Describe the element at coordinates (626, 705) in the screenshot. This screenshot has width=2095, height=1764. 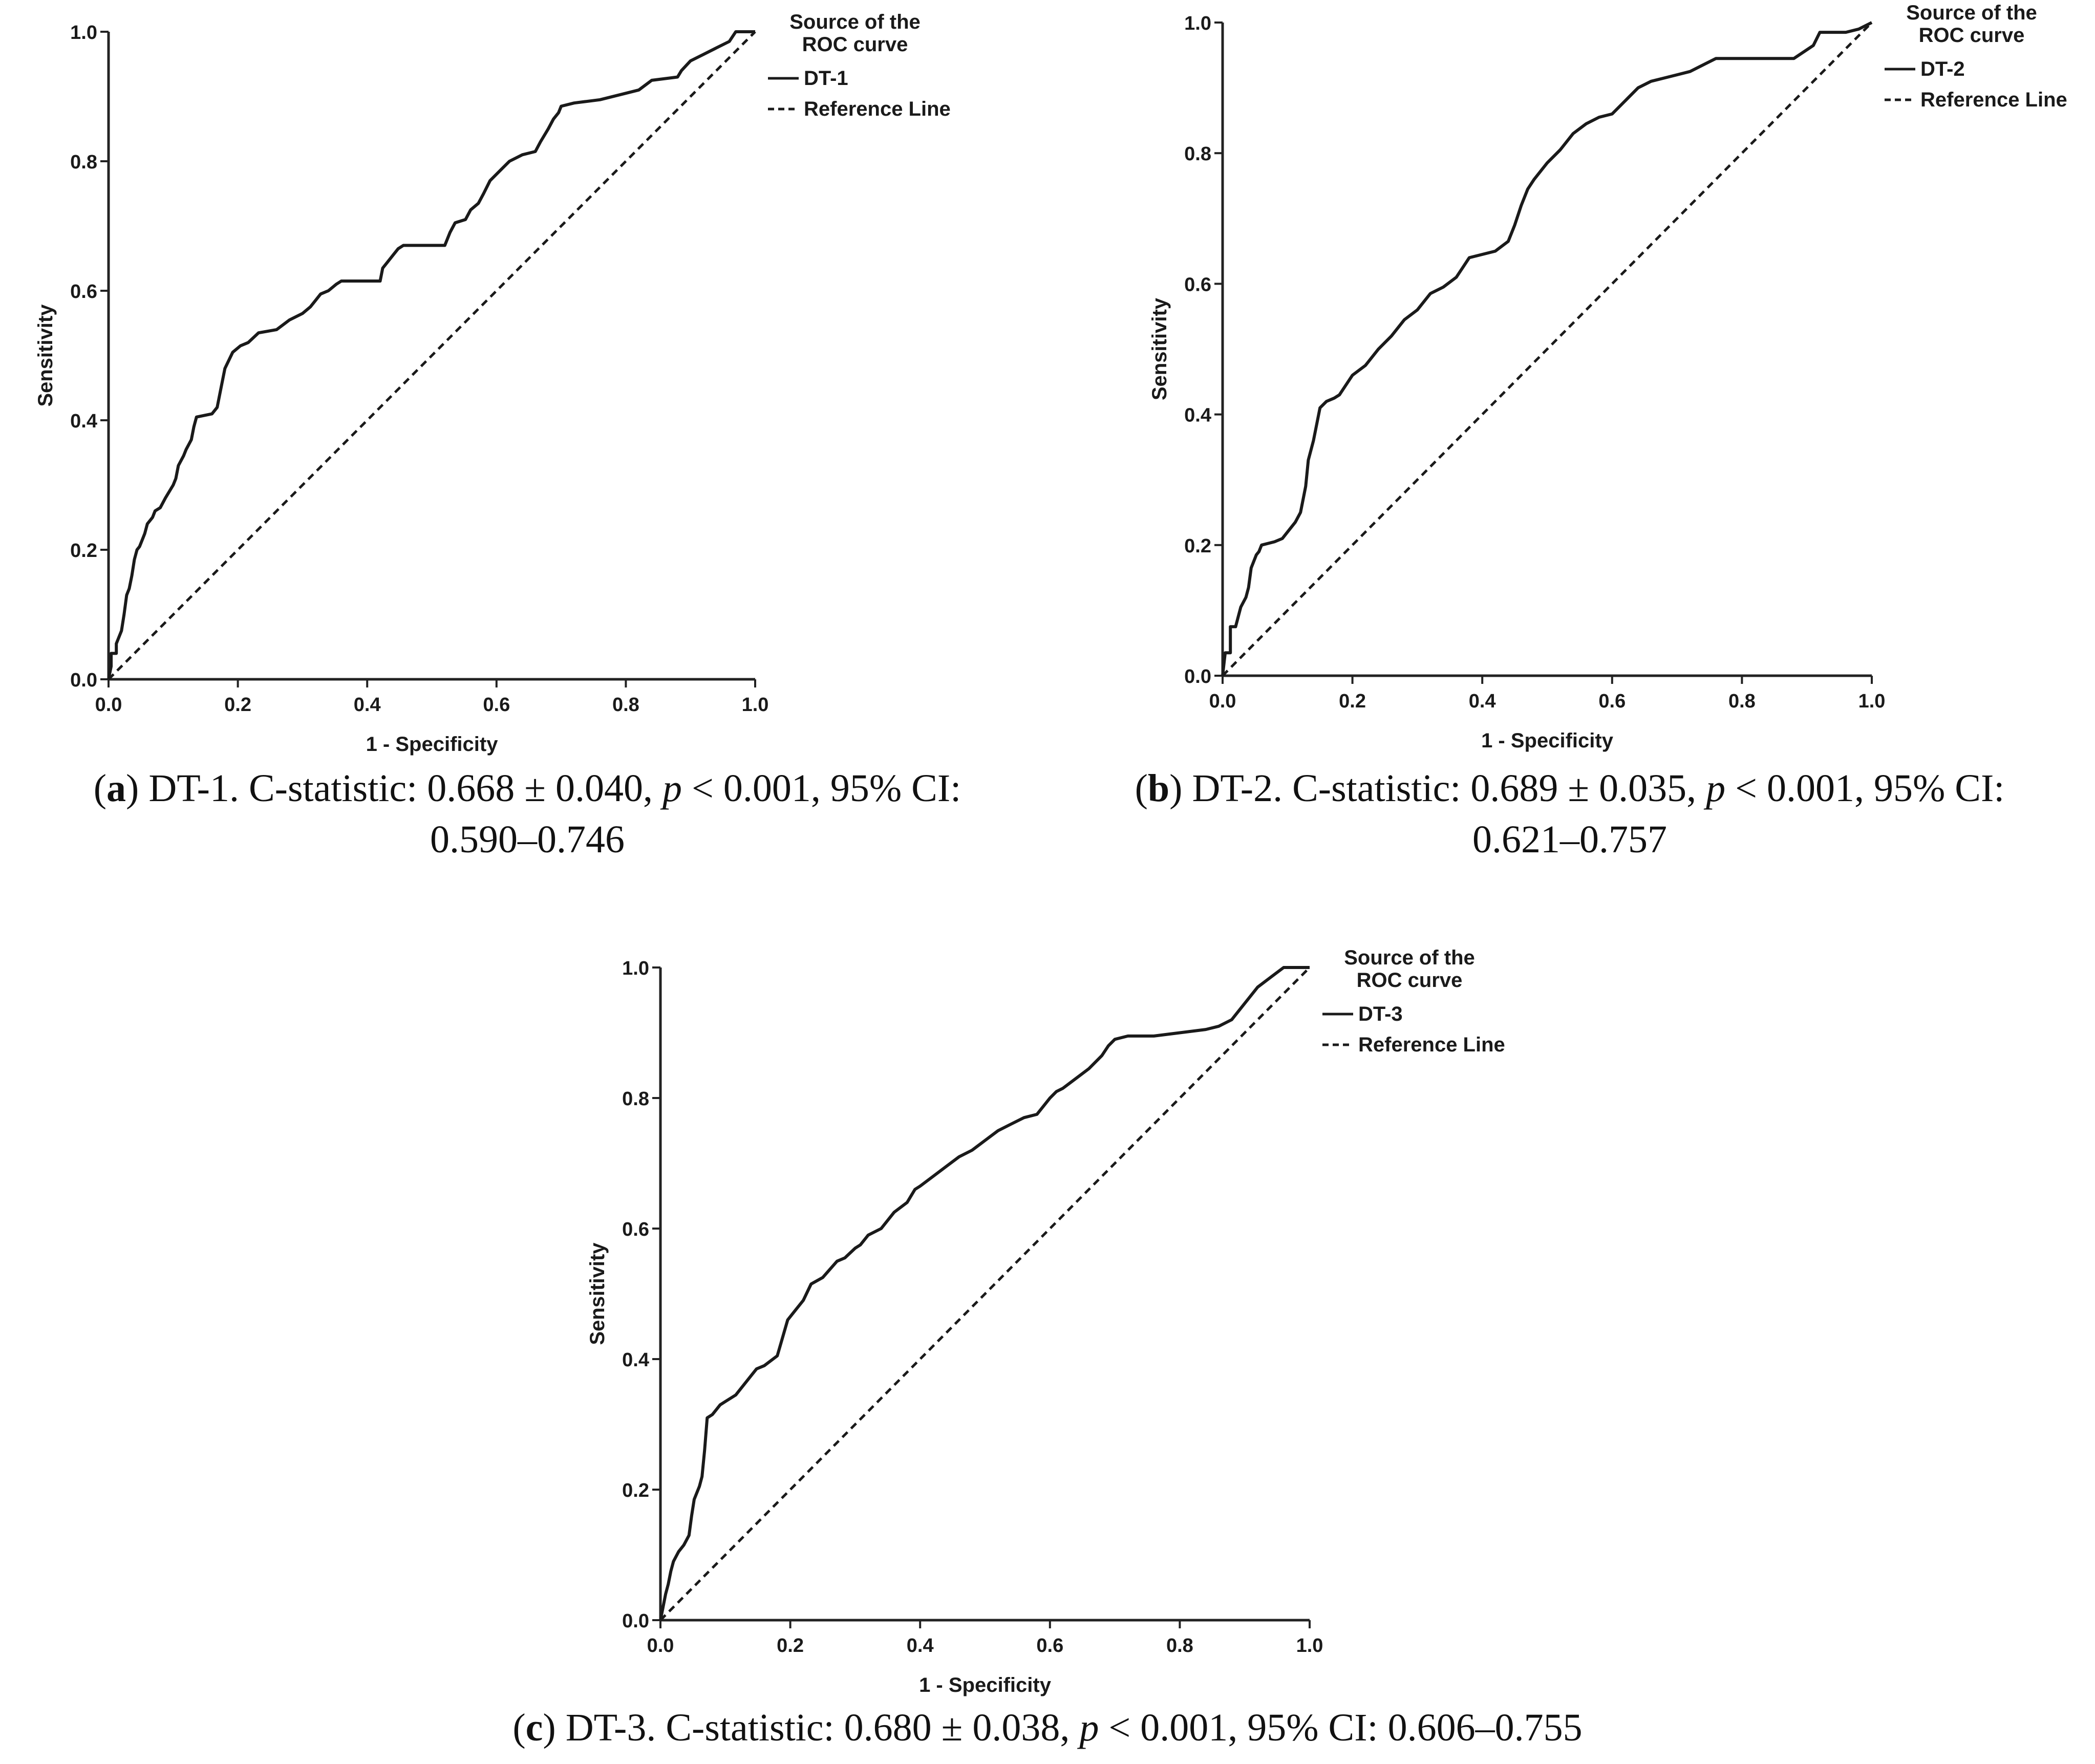
I see `x-tick-label-a: 0.8` at that location.